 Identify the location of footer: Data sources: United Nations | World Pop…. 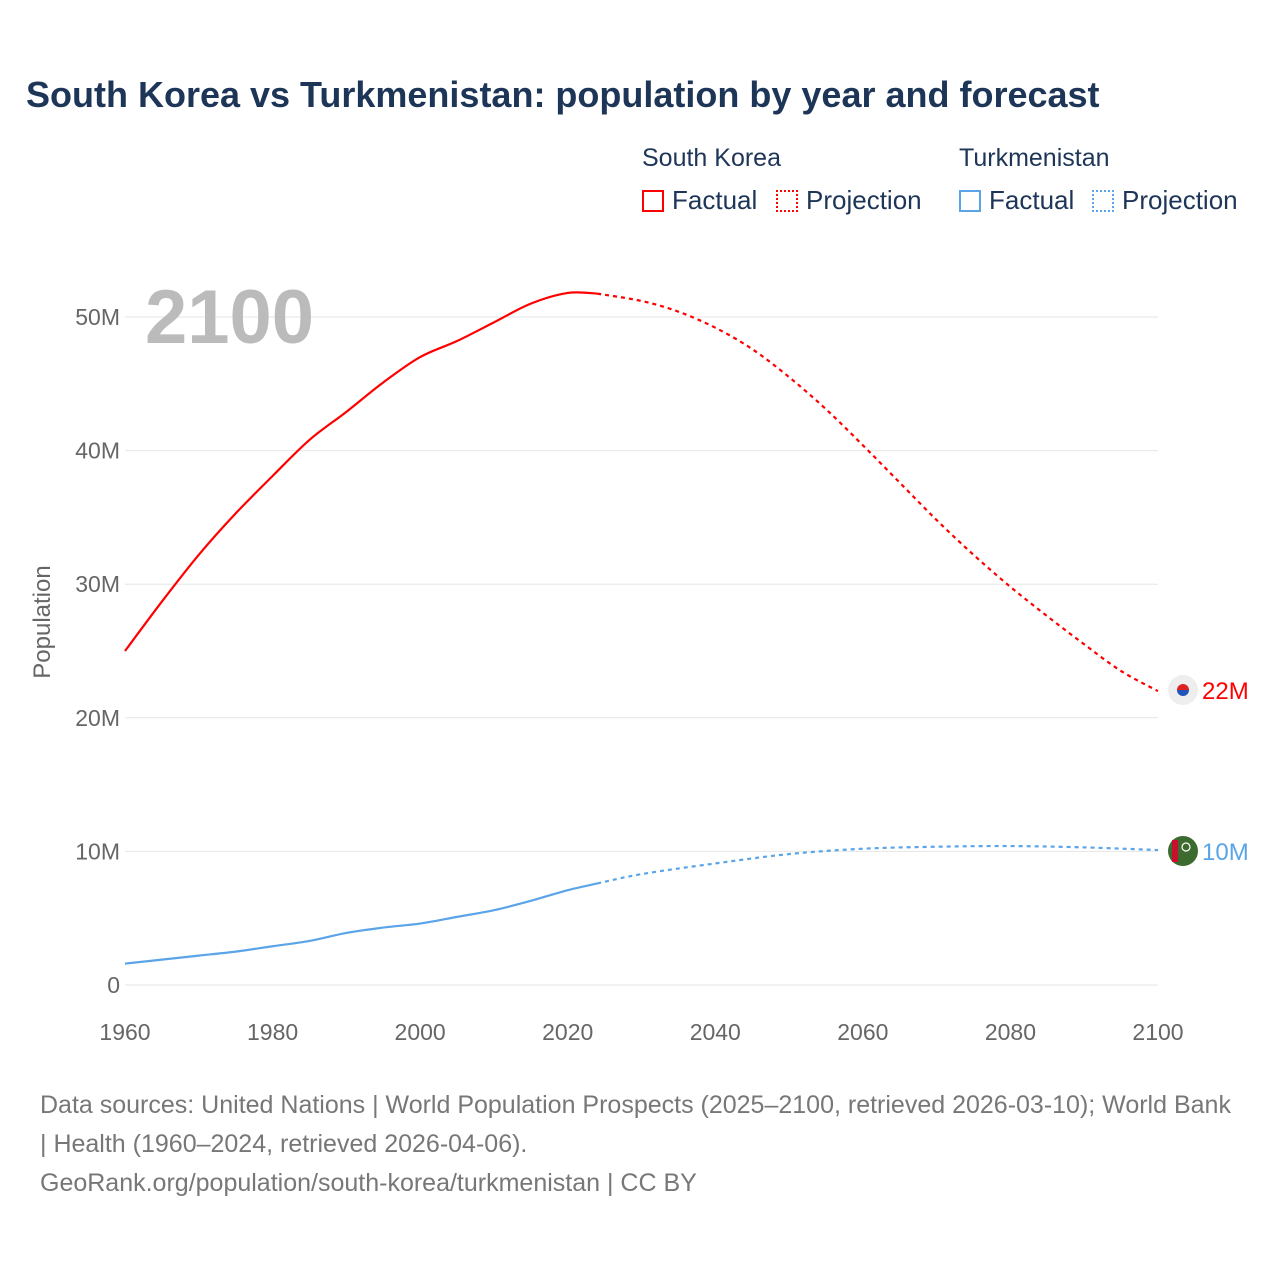
(640, 1144).